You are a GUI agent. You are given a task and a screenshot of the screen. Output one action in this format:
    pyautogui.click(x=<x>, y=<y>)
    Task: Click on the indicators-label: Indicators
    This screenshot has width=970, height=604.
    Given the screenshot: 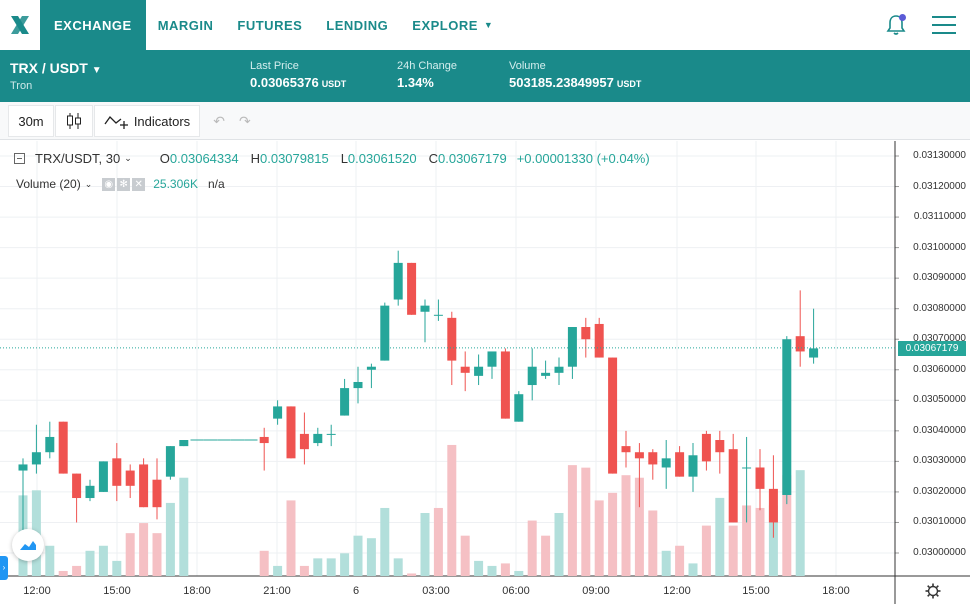 What is the action you would take?
    pyautogui.click(x=162, y=121)
    